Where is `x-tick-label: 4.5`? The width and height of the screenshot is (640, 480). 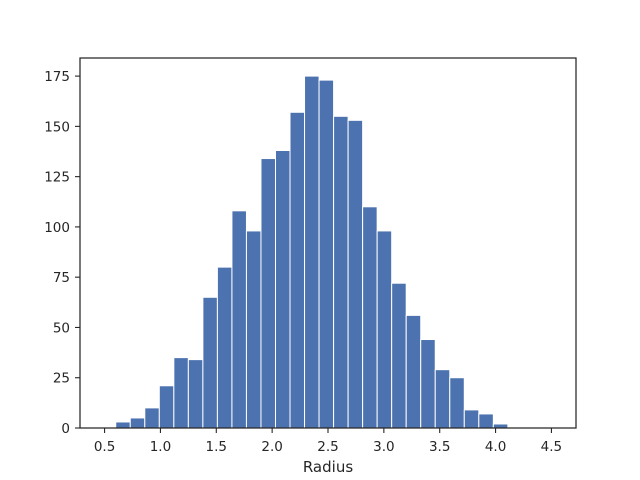 x-tick-label: 4.5 is located at coordinates (551, 447).